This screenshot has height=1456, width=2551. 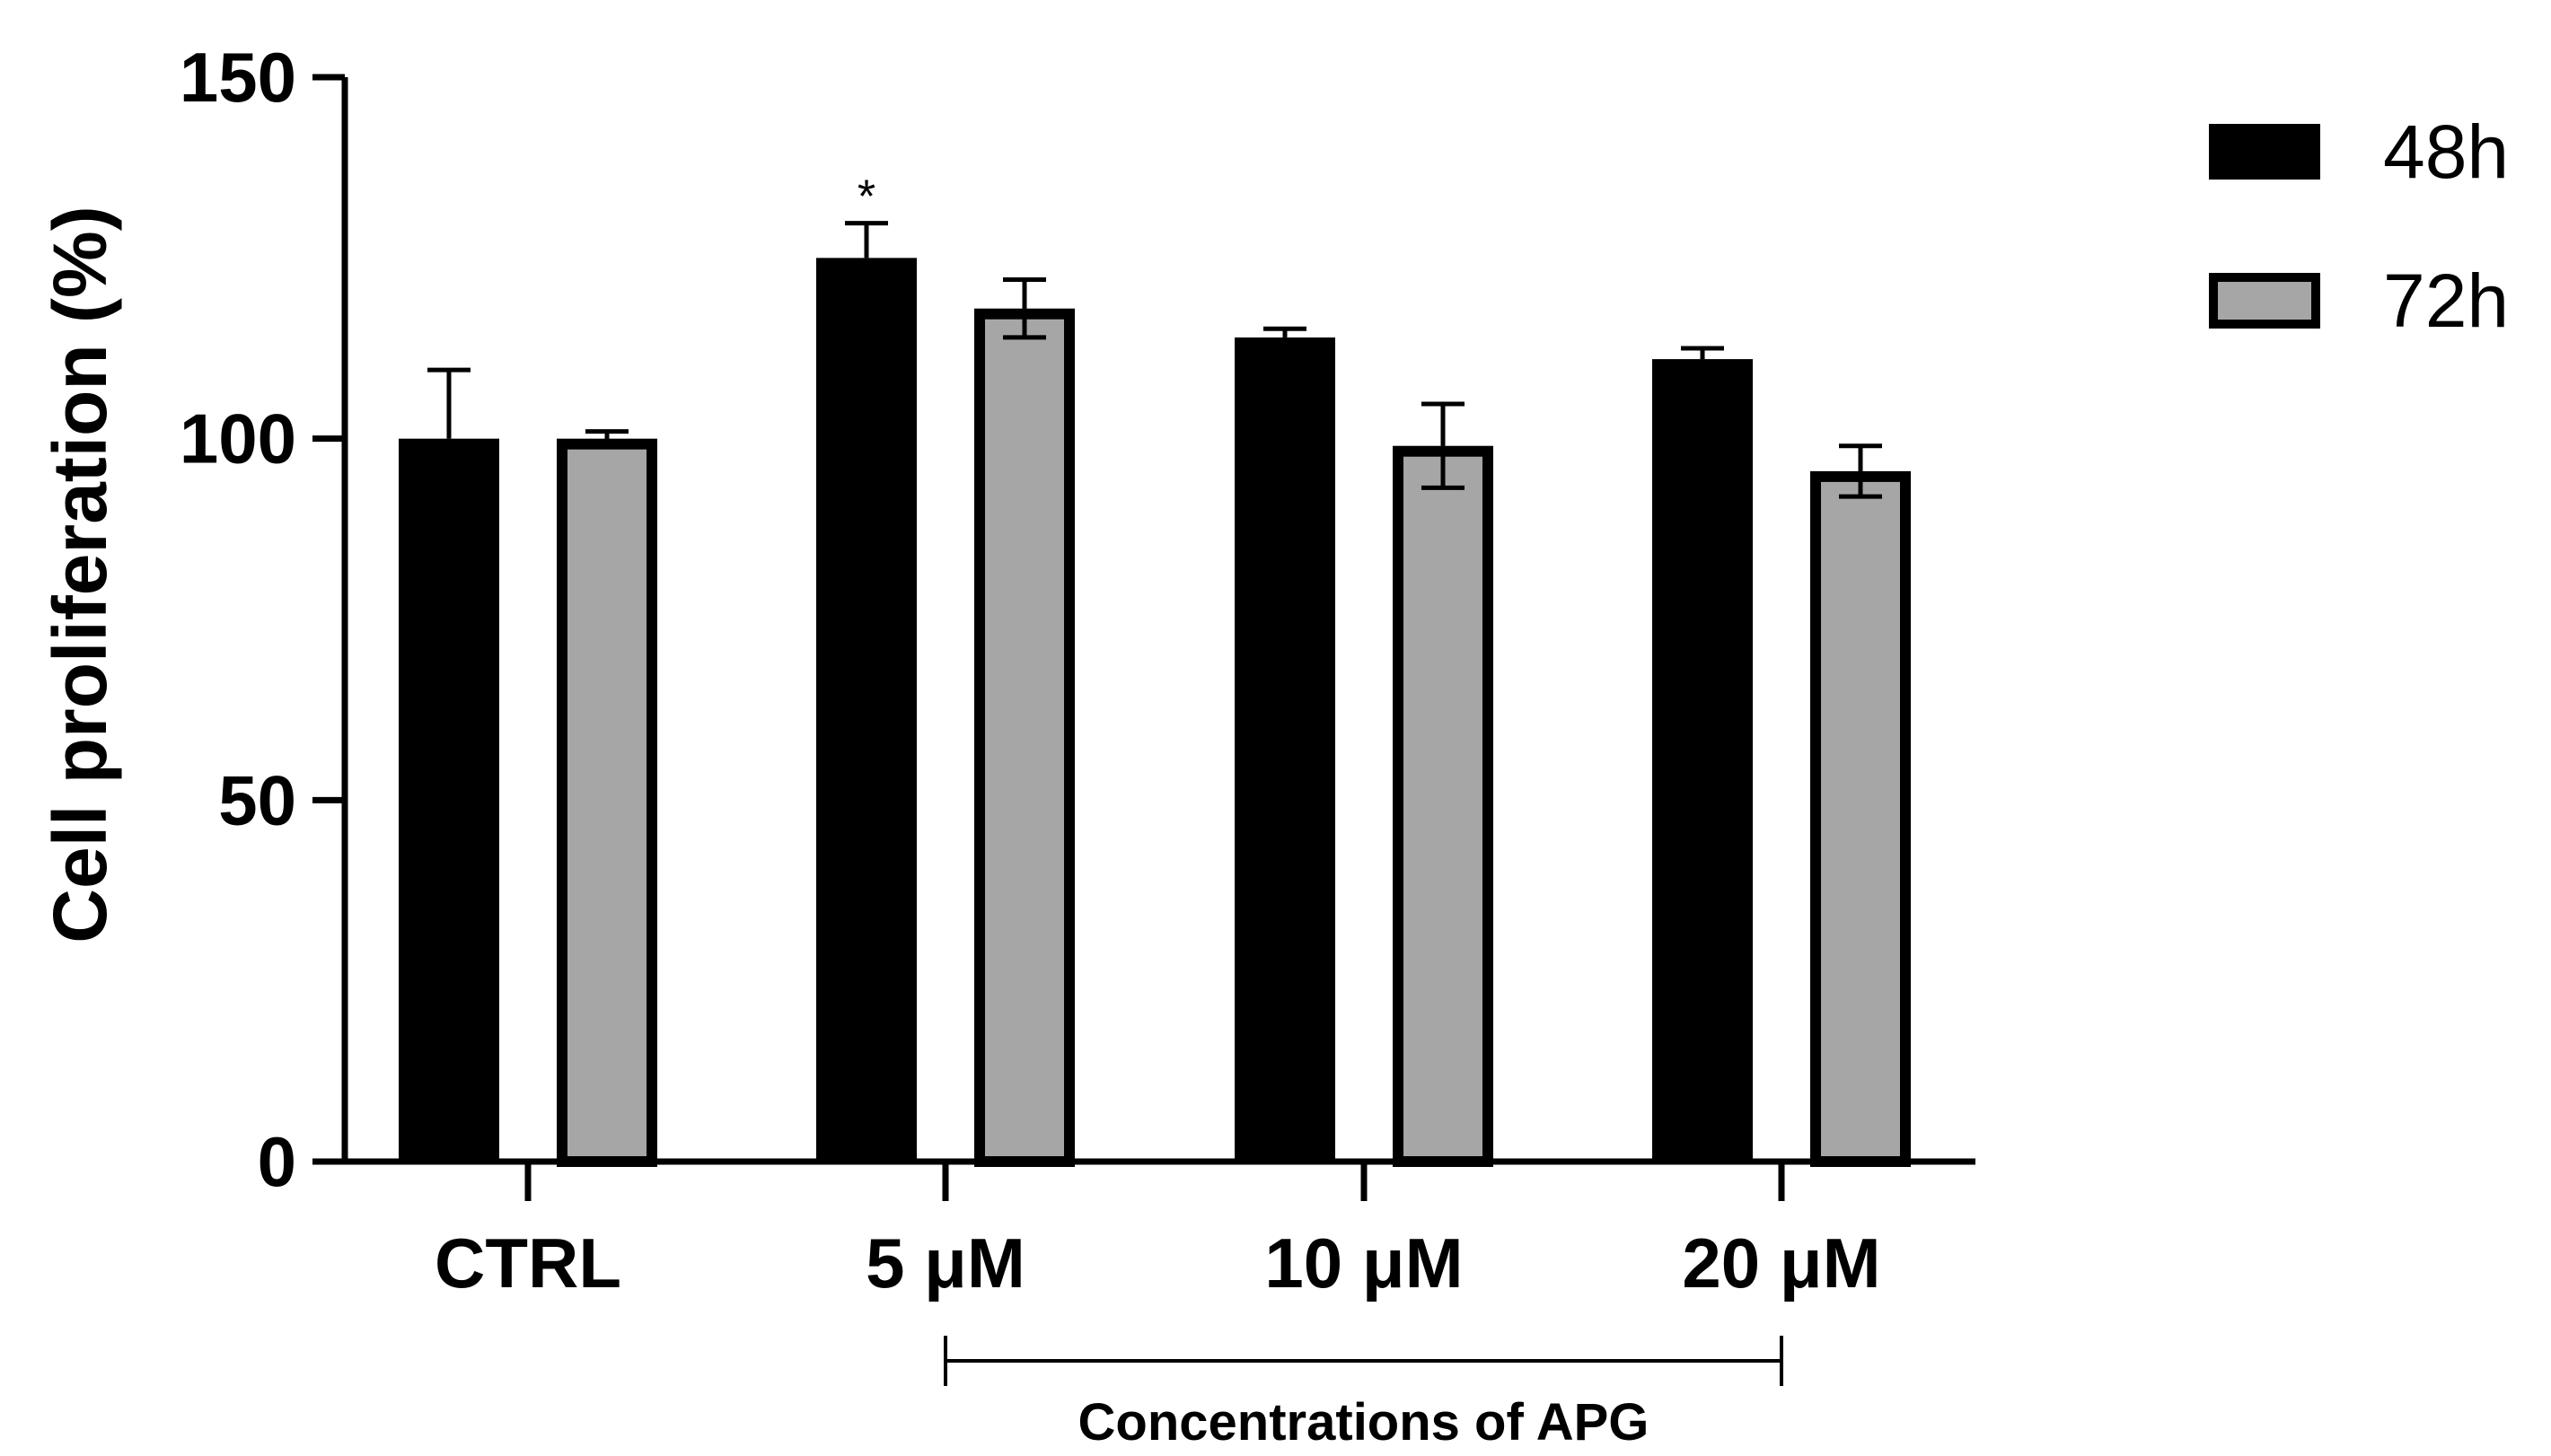 What do you see at coordinates (2446, 152) in the screenshot?
I see `legend-label-48h: 48h` at bounding box center [2446, 152].